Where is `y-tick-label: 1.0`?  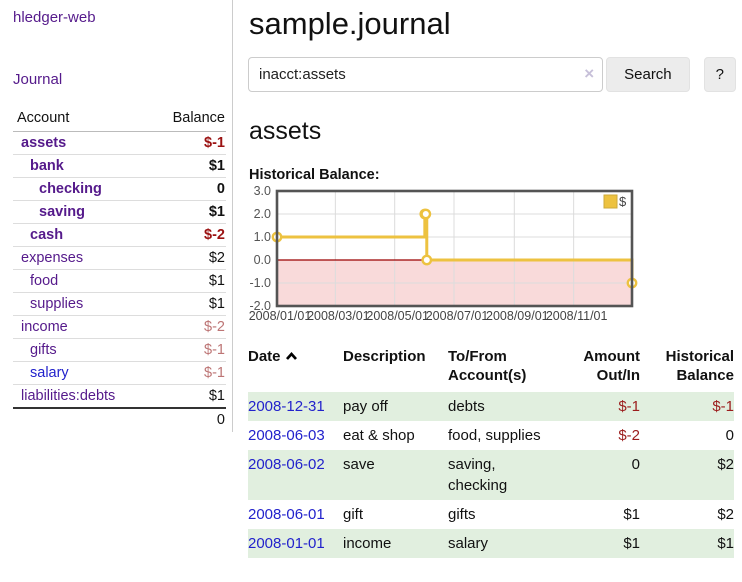 y-tick-label: 1.0 is located at coordinates (262, 237).